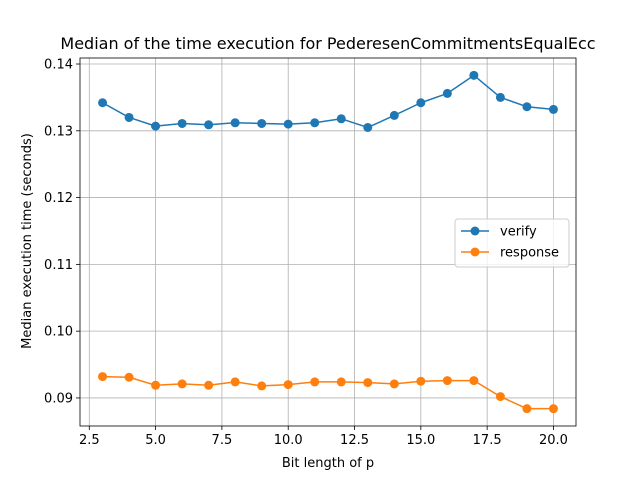 The height and width of the screenshot is (480, 640). What do you see at coordinates (89, 440) in the screenshot?
I see `x-tick-label: 2.5` at bounding box center [89, 440].